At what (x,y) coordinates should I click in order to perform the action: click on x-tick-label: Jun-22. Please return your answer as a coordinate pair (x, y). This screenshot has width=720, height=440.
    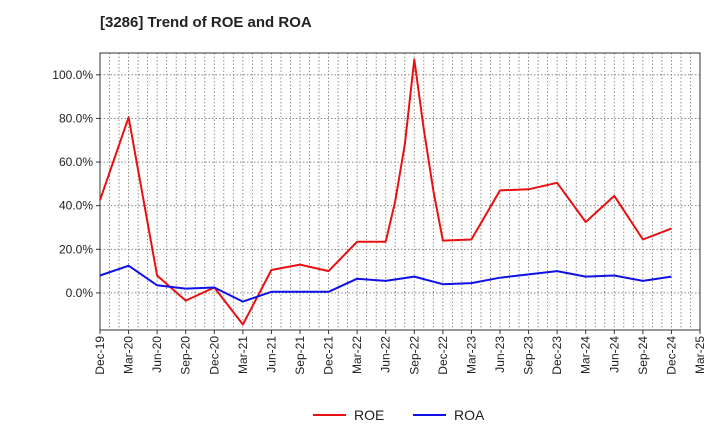
    Looking at the image, I should click on (386, 354).